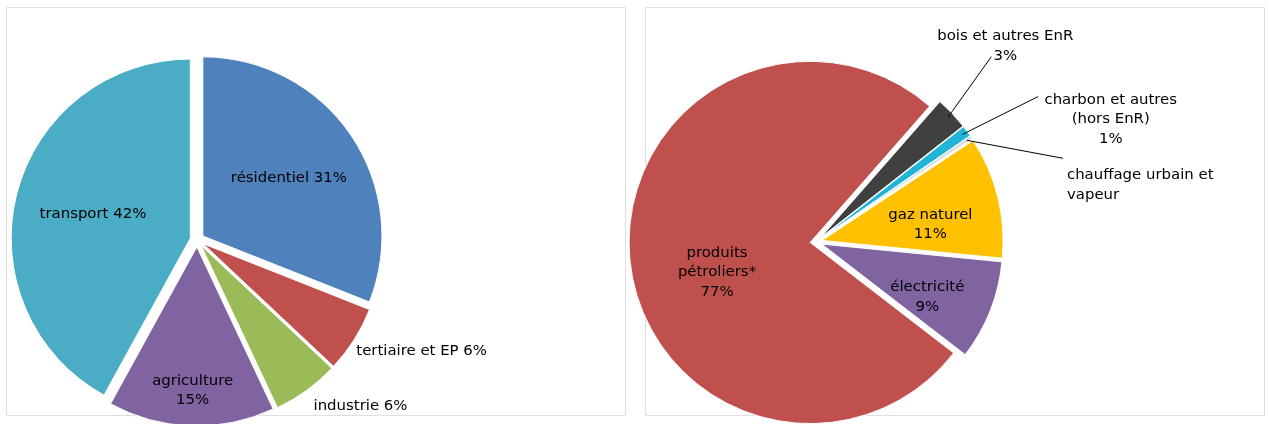 Image resolution: width=1270 pixels, height=424 pixels. I want to click on data-label: 11%, so click(930, 233).